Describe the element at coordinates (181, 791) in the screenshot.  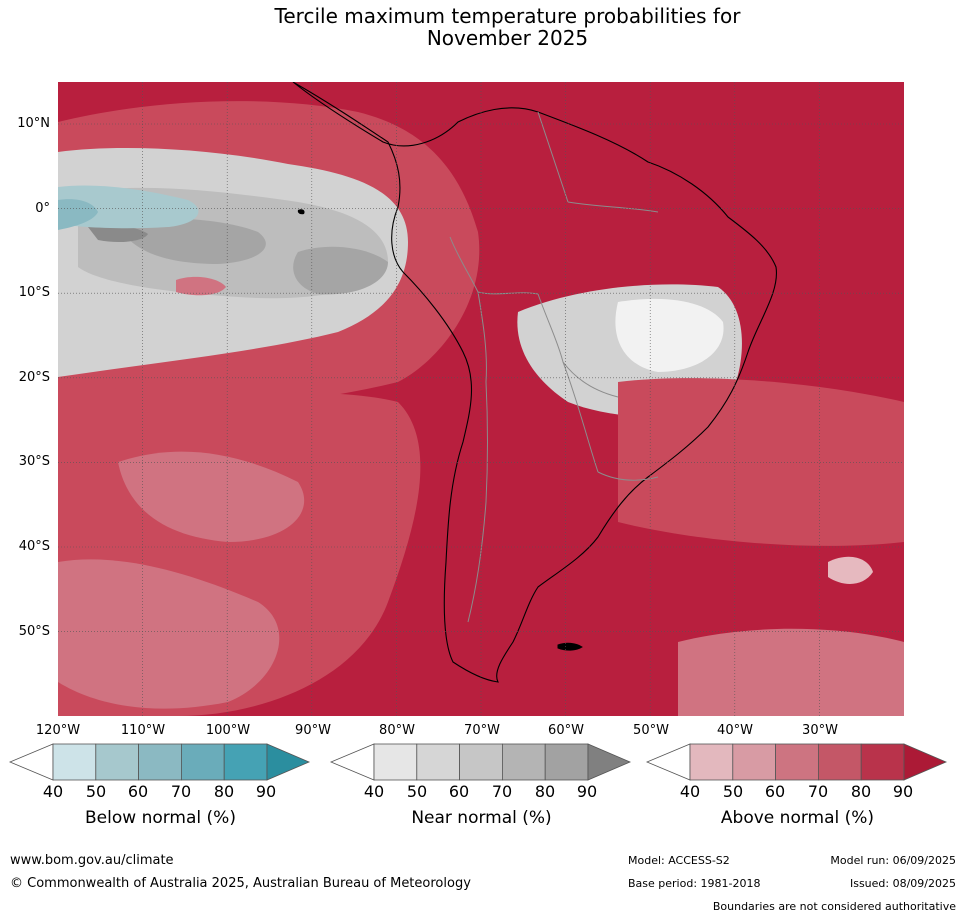
I see `legend-below-tick-70: 70` at that location.